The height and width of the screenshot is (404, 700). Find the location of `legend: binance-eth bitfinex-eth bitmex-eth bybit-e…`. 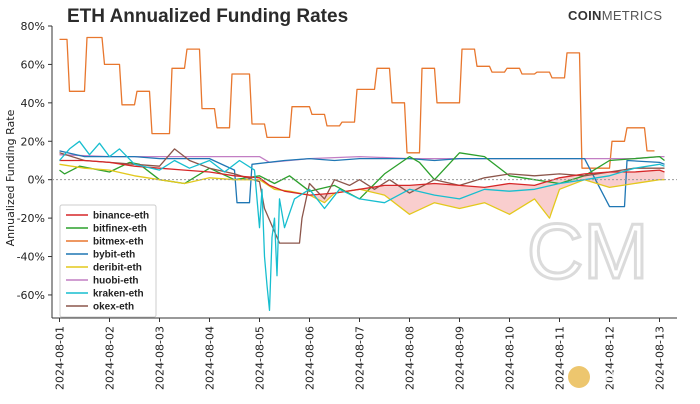

legend: binance-eth bitfinex-eth bitmex-eth bybit-e… is located at coordinates (108, 261).